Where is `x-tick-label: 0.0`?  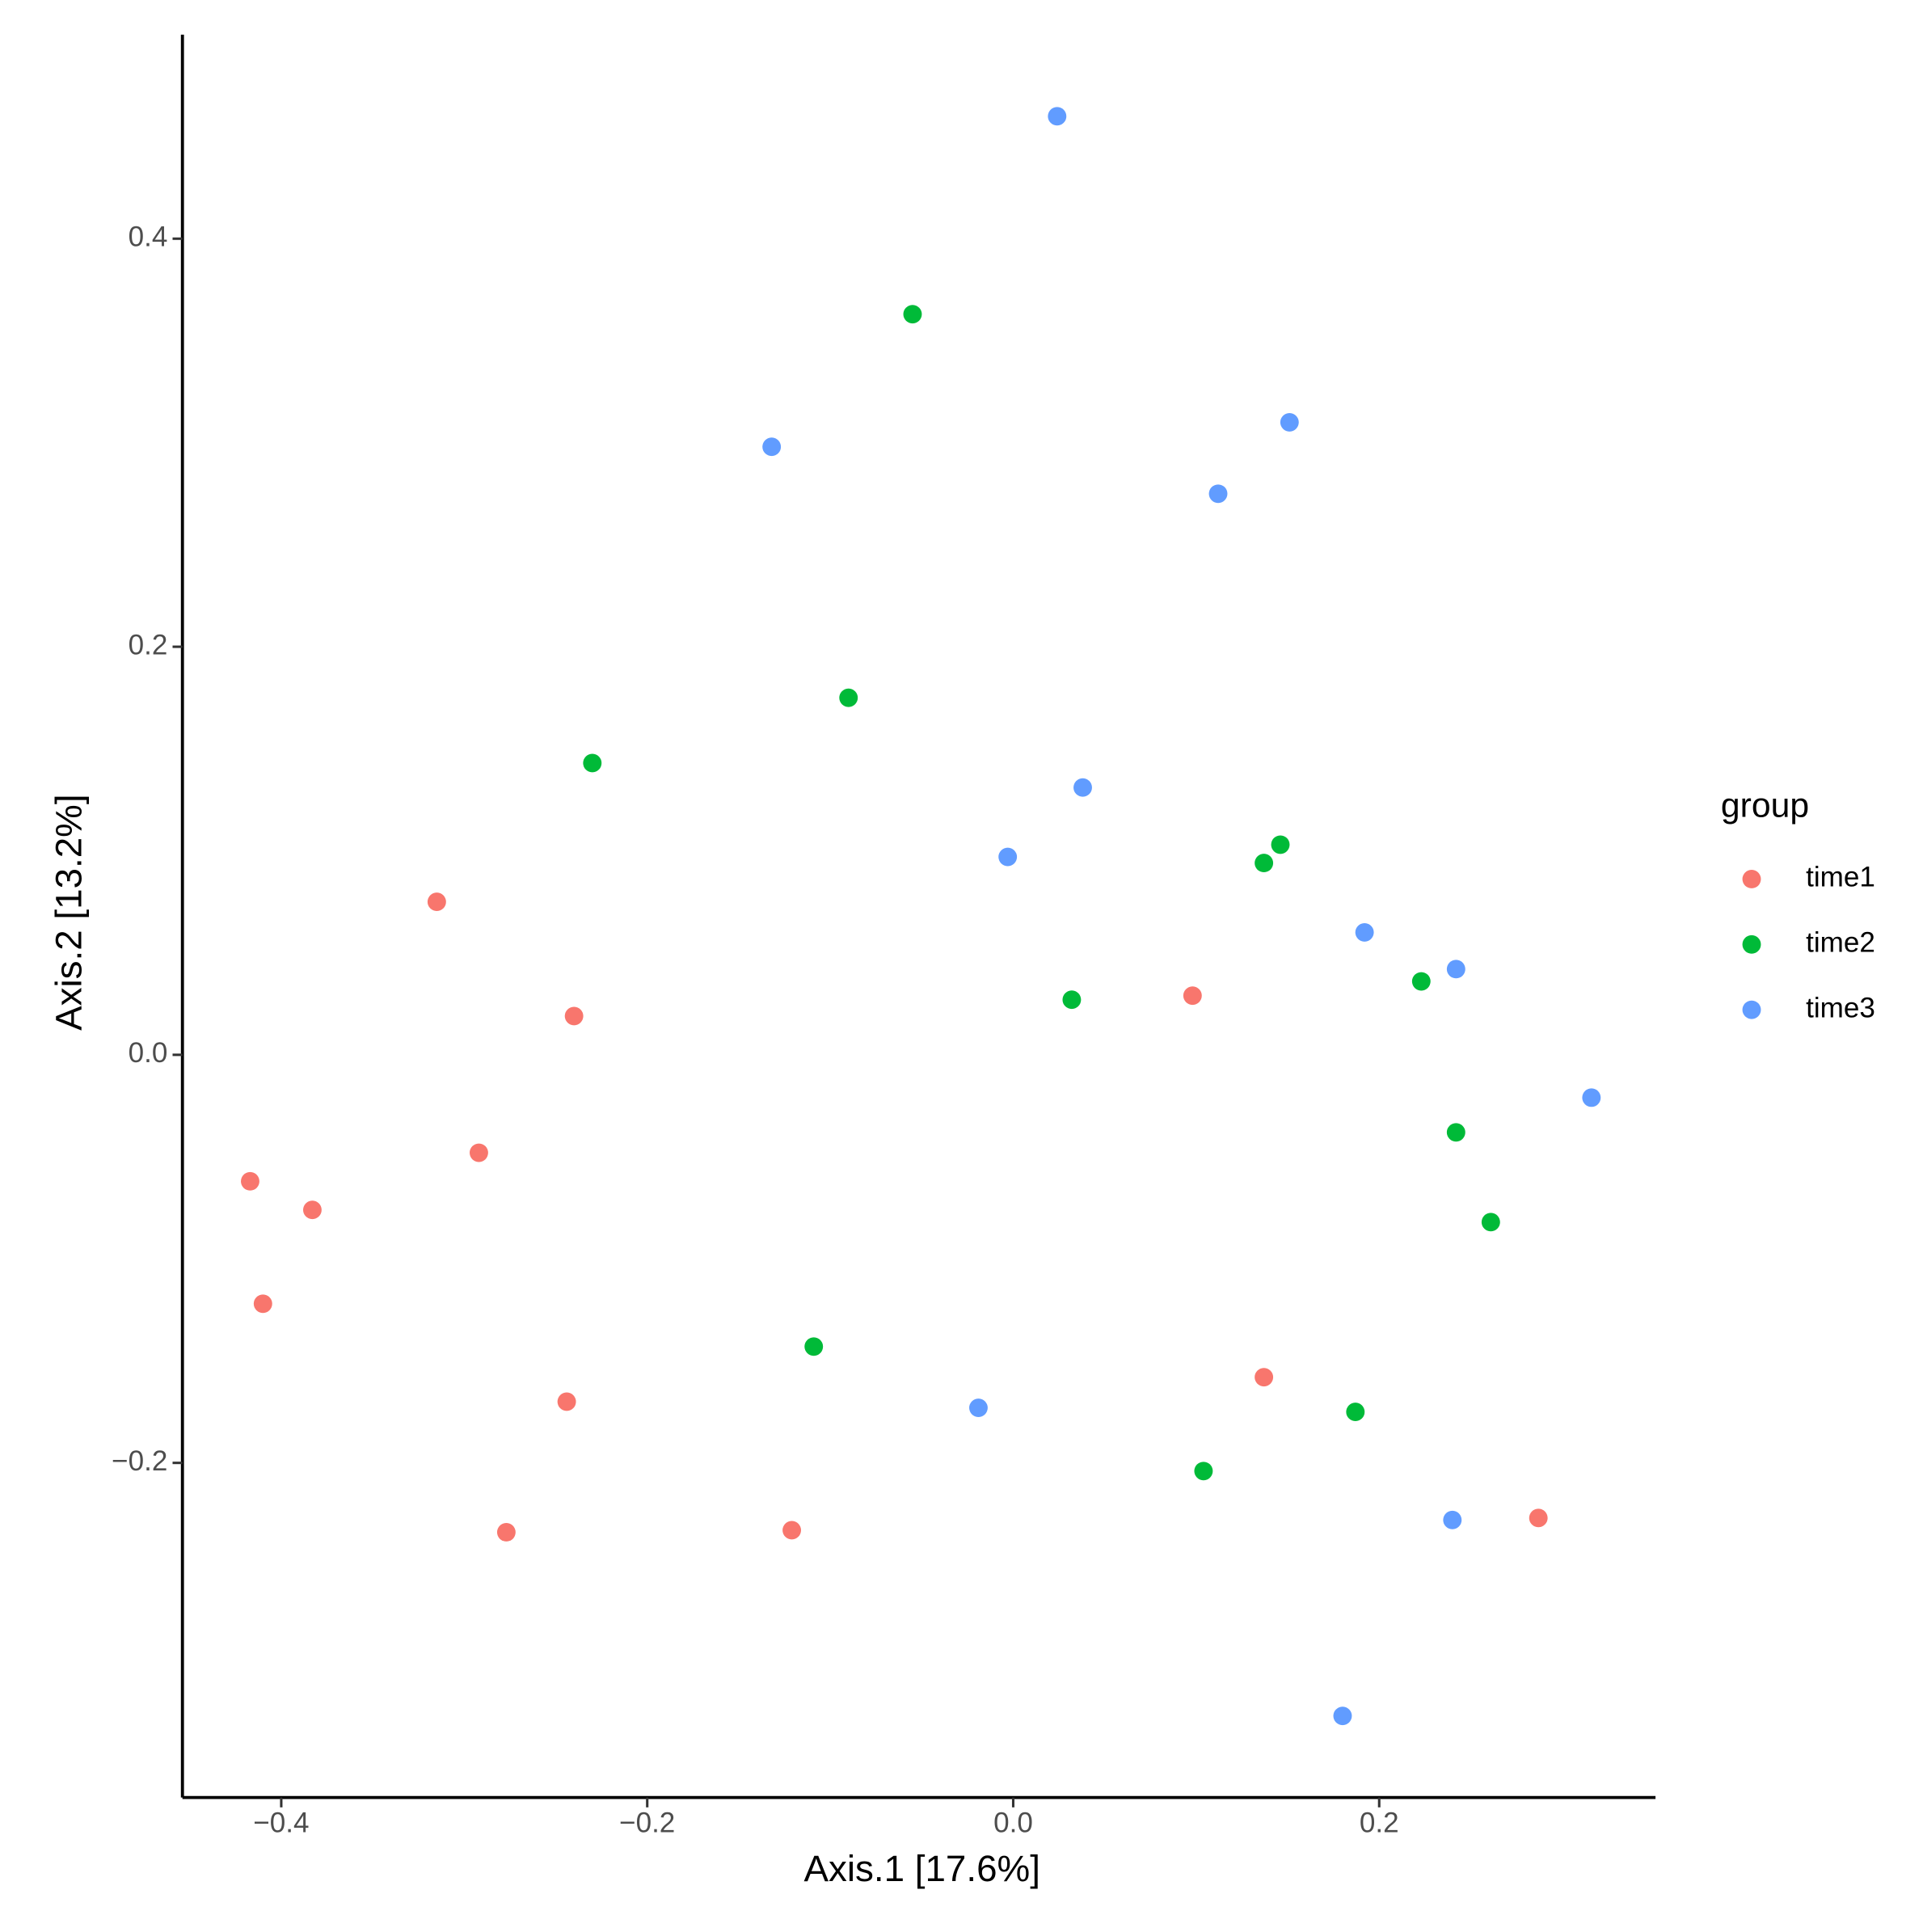 x-tick-label: 0.0 is located at coordinates (1013, 1822).